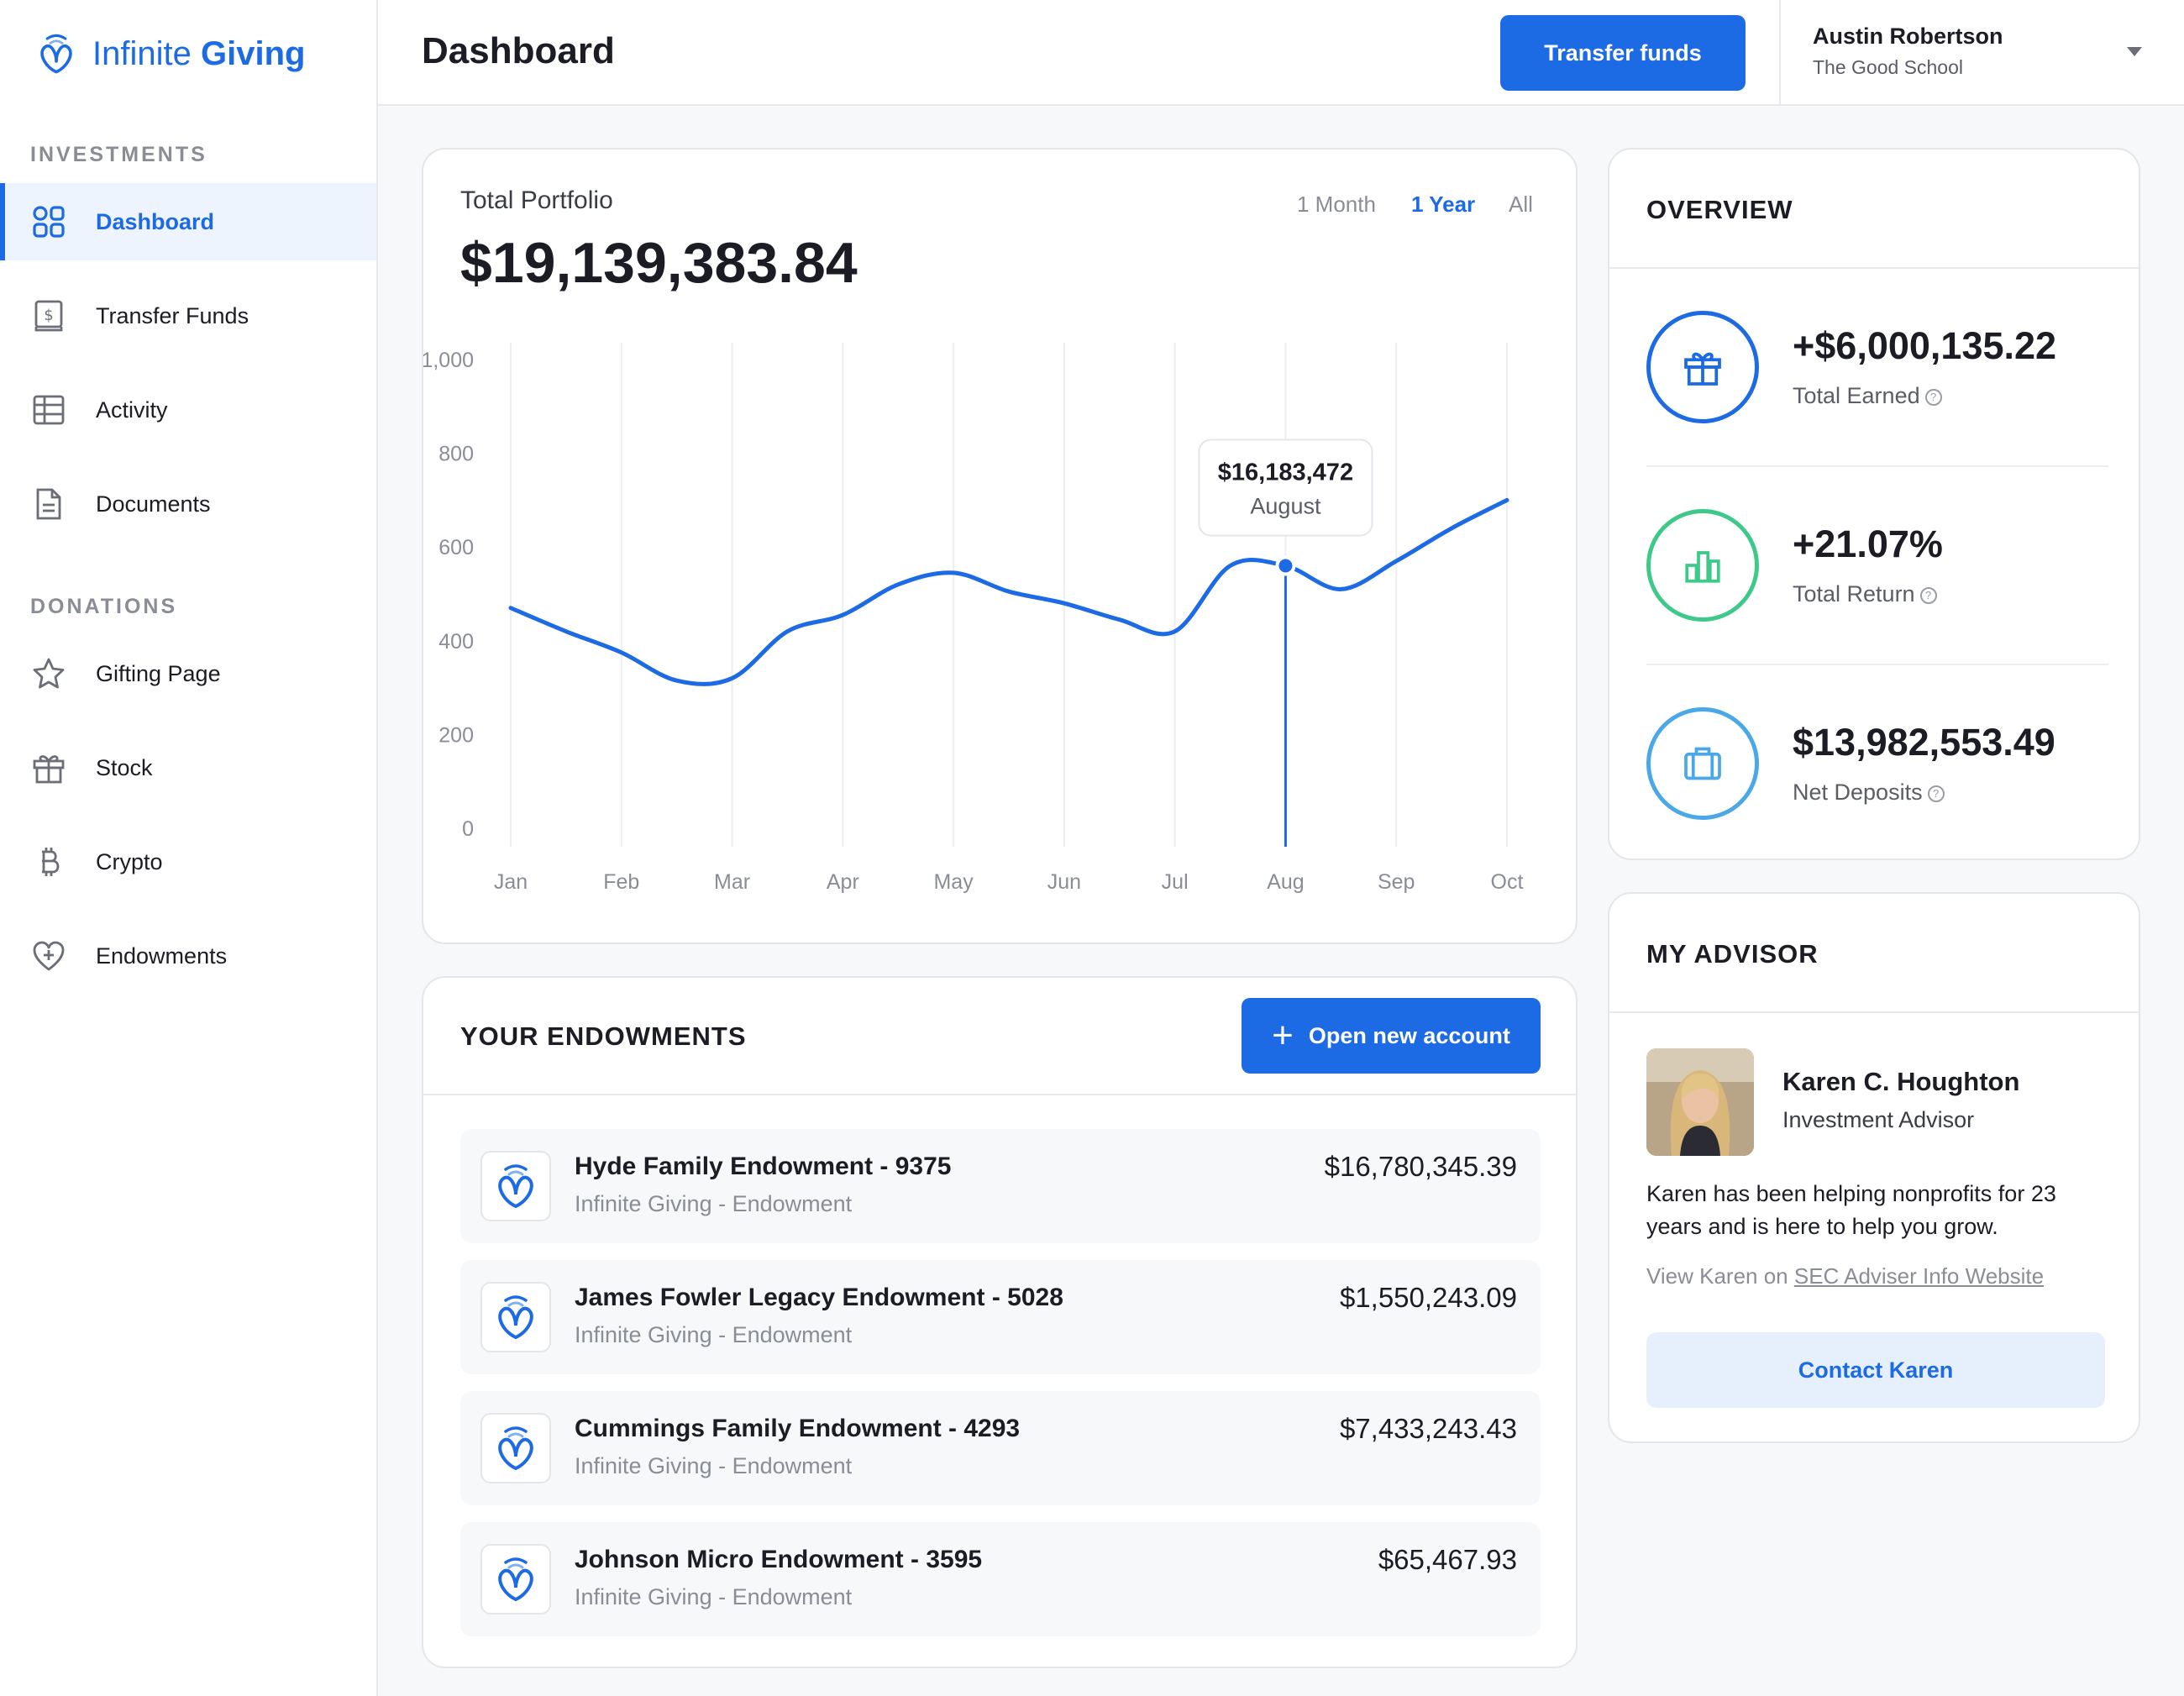  Describe the element at coordinates (1908, 51) in the screenshot. I see `user-menu: Austin Robertson The Good School` at that location.